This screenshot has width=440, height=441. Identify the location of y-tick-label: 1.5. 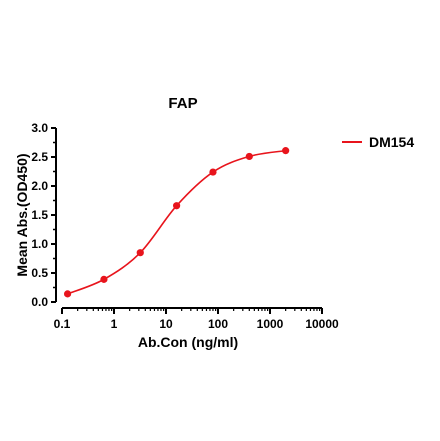
(39, 215).